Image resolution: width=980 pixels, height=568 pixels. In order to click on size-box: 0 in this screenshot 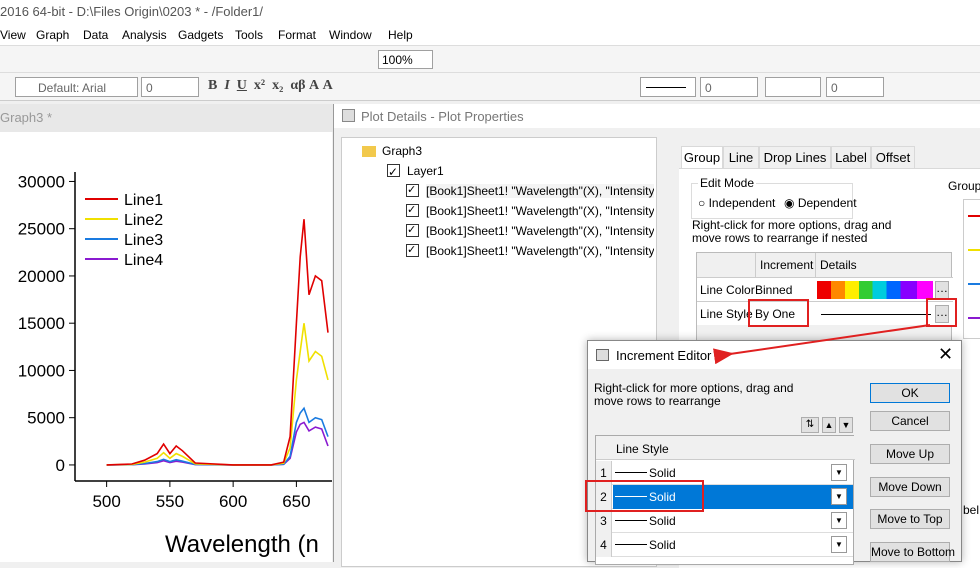, I will do `click(855, 87)`.